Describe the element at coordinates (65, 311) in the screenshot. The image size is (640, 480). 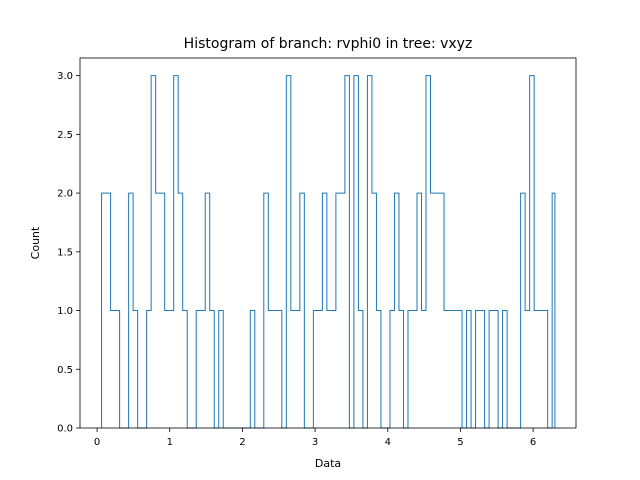
I see `y-tick-label: 1.0` at that location.